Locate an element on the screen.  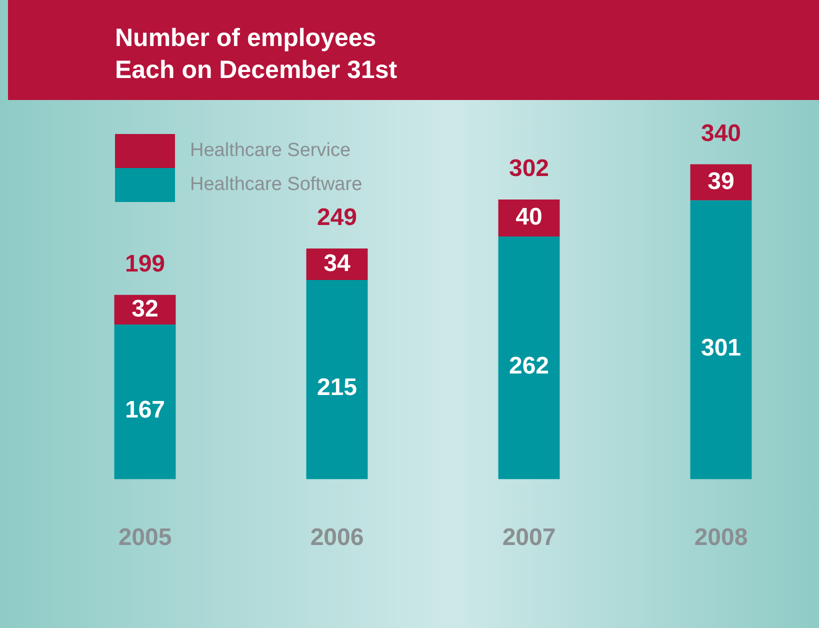
data-label: 40 is located at coordinates (529, 217).